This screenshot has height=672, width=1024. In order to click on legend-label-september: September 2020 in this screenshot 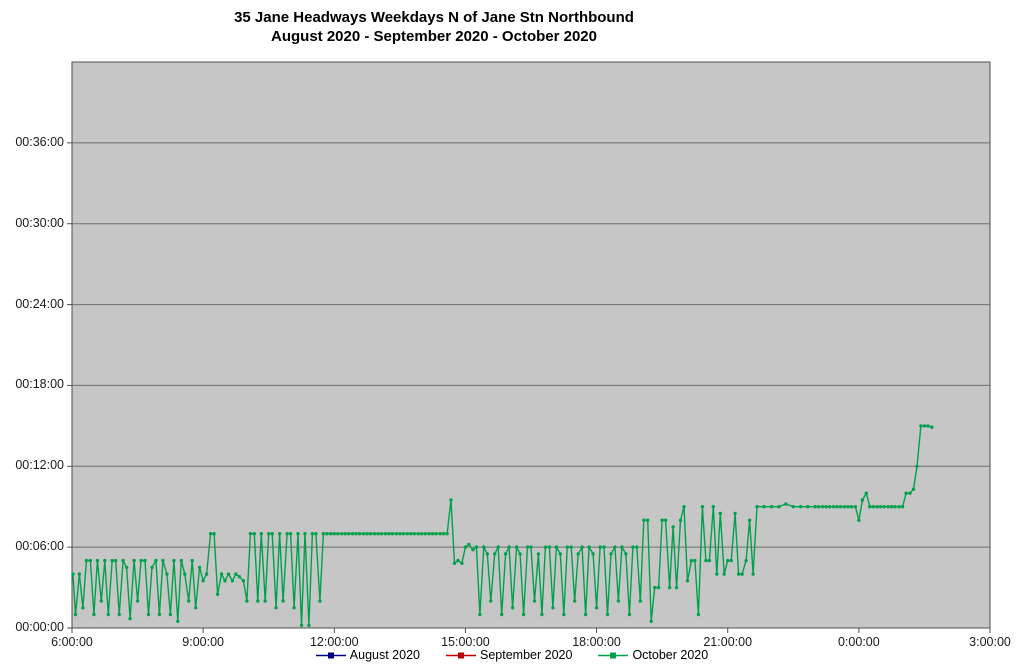, I will do `click(526, 655)`.